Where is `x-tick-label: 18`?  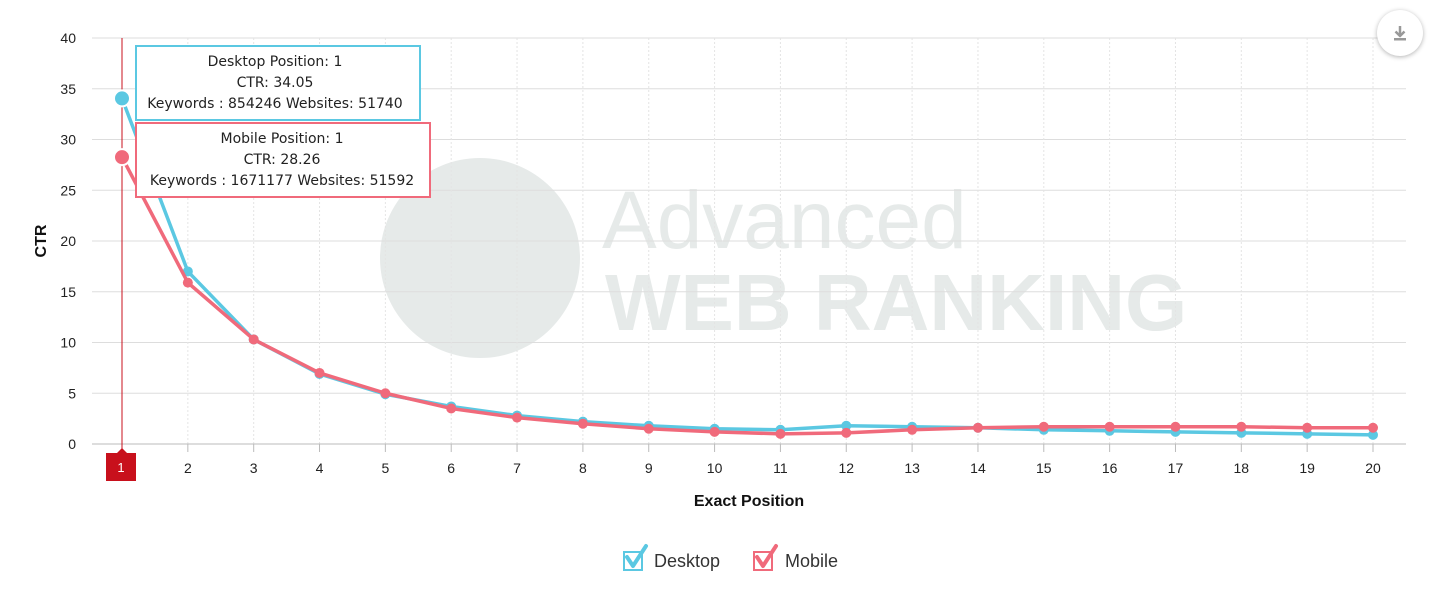 x-tick-label: 18 is located at coordinates (1242, 468).